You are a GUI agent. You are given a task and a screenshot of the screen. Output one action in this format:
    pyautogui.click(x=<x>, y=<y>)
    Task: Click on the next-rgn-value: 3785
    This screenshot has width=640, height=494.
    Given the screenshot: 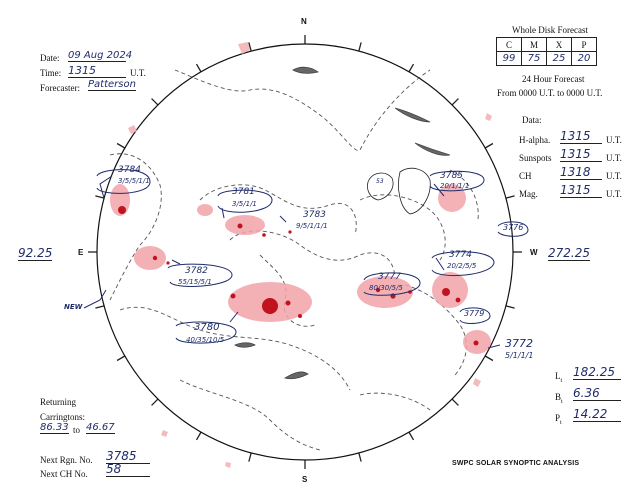 What is the action you would take?
    pyautogui.click(x=128, y=456)
    